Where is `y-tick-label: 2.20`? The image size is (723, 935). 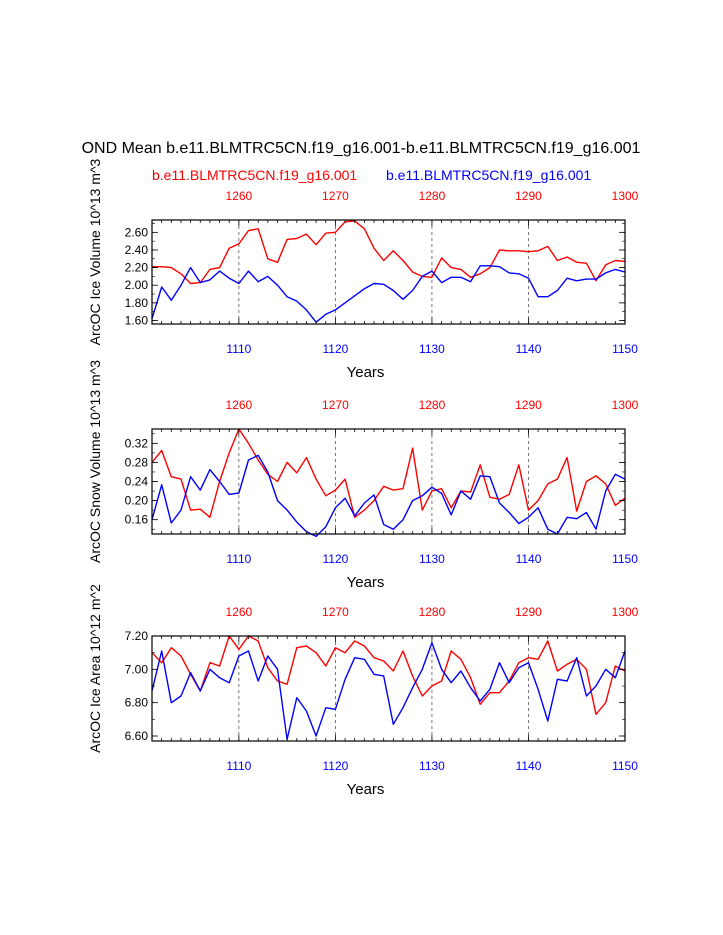
y-tick-label: 2.20 is located at coordinates (137, 268).